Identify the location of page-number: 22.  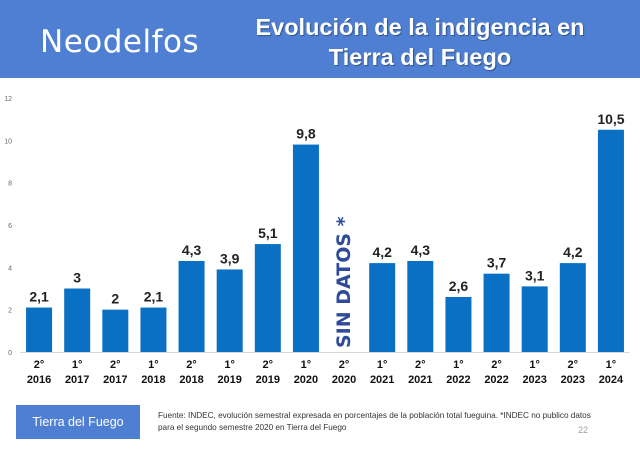
(583, 430).